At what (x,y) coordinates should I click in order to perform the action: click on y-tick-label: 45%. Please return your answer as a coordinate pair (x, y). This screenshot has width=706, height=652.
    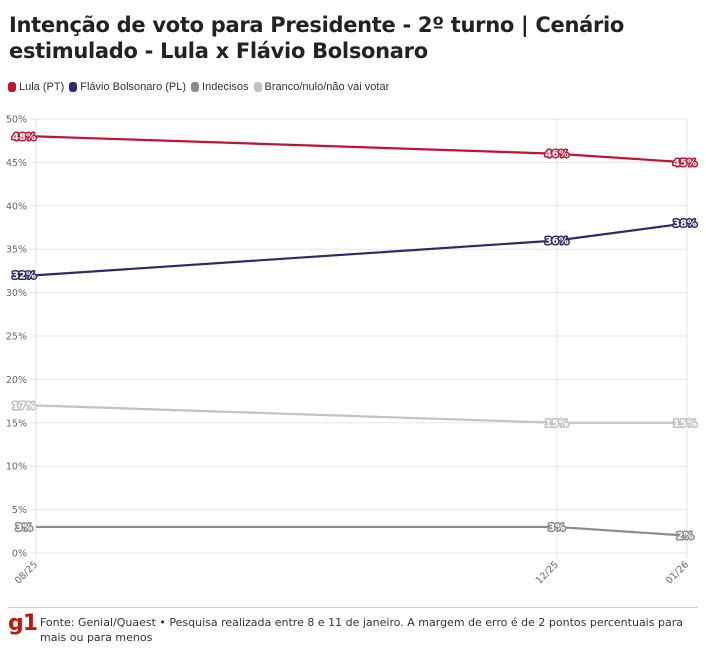
    Looking at the image, I should click on (16, 163).